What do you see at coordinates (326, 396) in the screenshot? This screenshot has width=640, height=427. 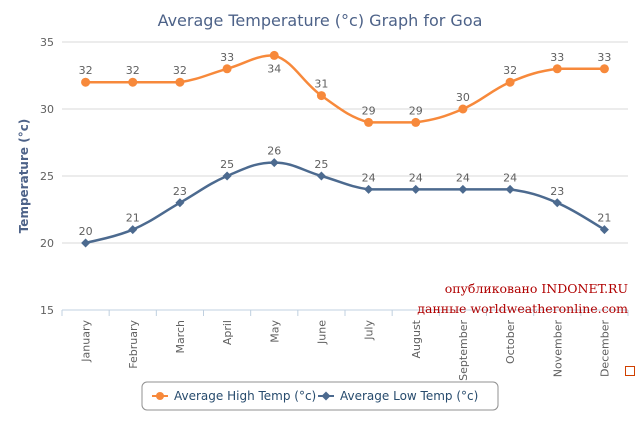 I see `legend-marker-diamond-icon` at bounding box center [326, 396].